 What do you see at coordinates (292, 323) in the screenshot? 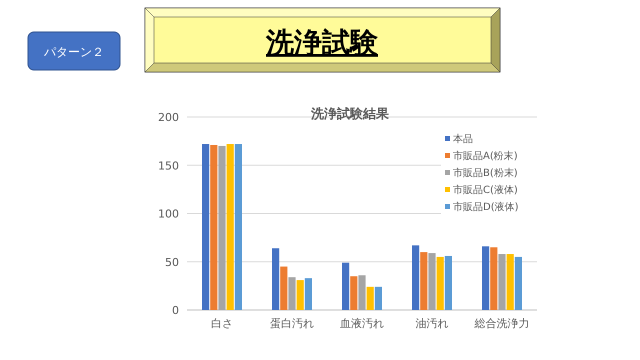
I see `x-tick-label: 蛋白汚れ` at bounding box center [292, 323].